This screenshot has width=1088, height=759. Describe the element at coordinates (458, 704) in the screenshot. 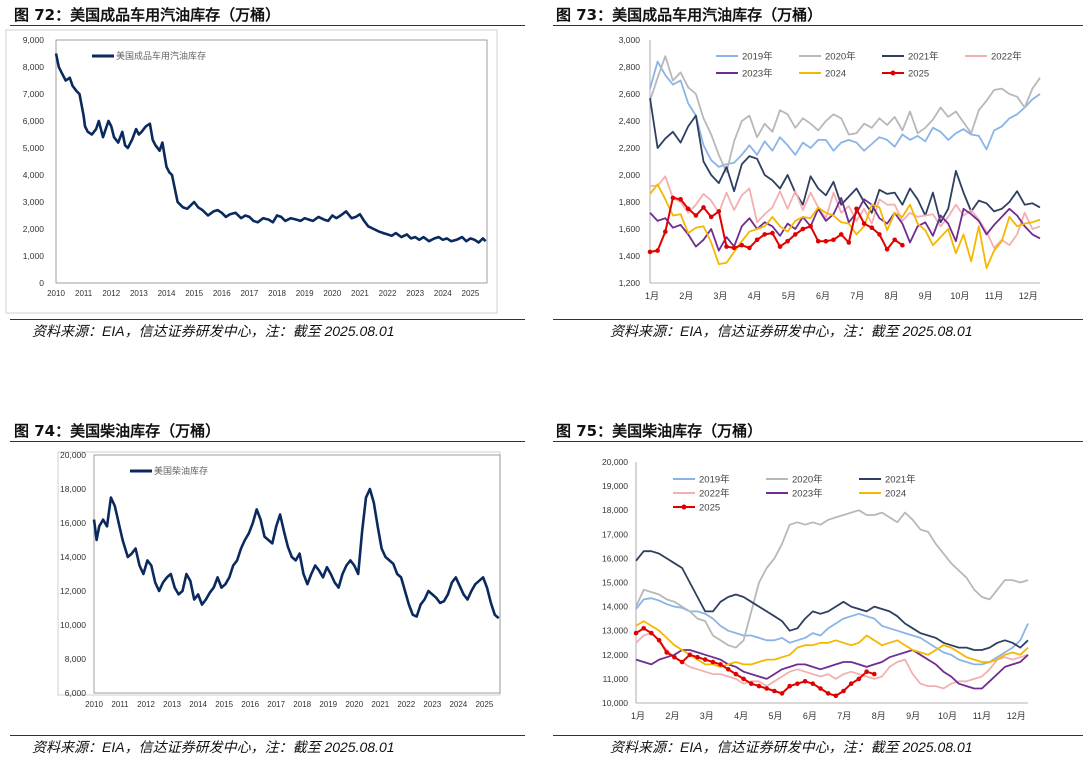

I see `x-tick-label: 2024` at that location.